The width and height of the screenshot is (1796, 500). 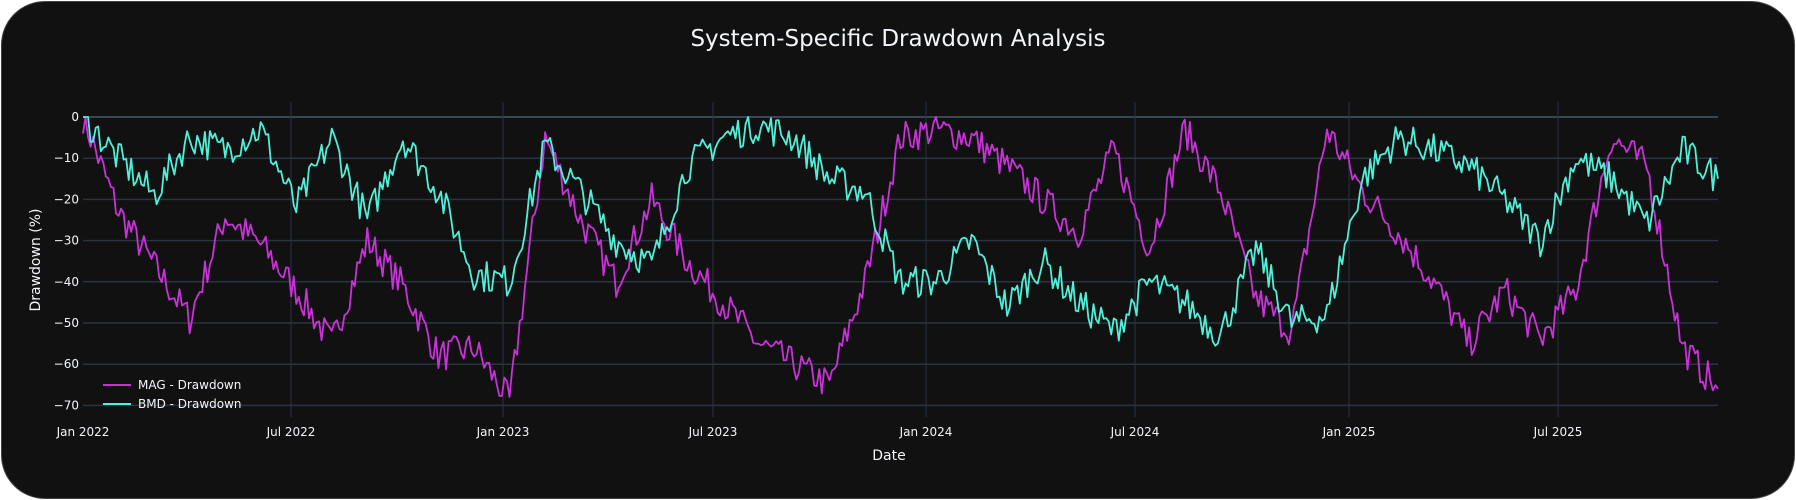 I want to click on legend-item-bmd: BMD - Drawdown, so click(x=172, y=404).